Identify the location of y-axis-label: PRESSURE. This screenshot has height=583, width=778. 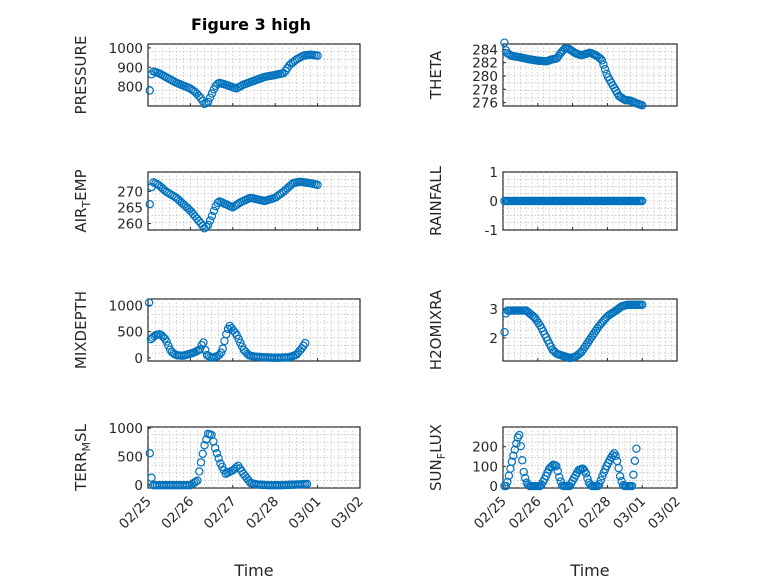
(81, 75).